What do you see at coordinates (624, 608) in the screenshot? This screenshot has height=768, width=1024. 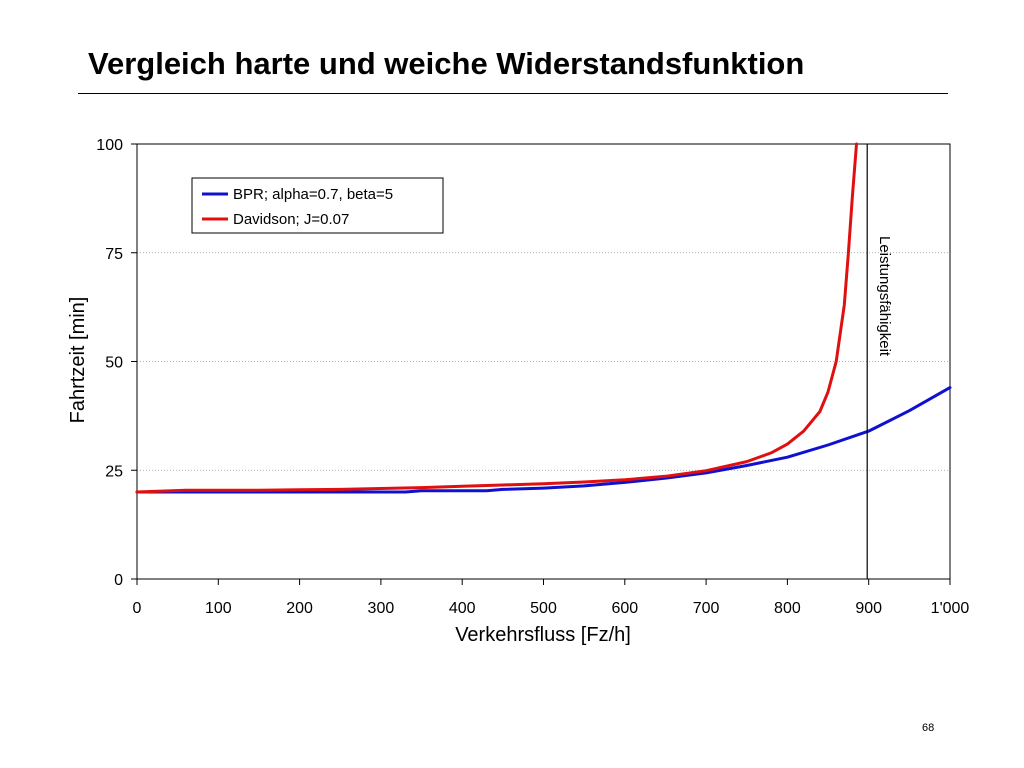 I see `x-tick-label: 600` at bounding box center [624, 608].